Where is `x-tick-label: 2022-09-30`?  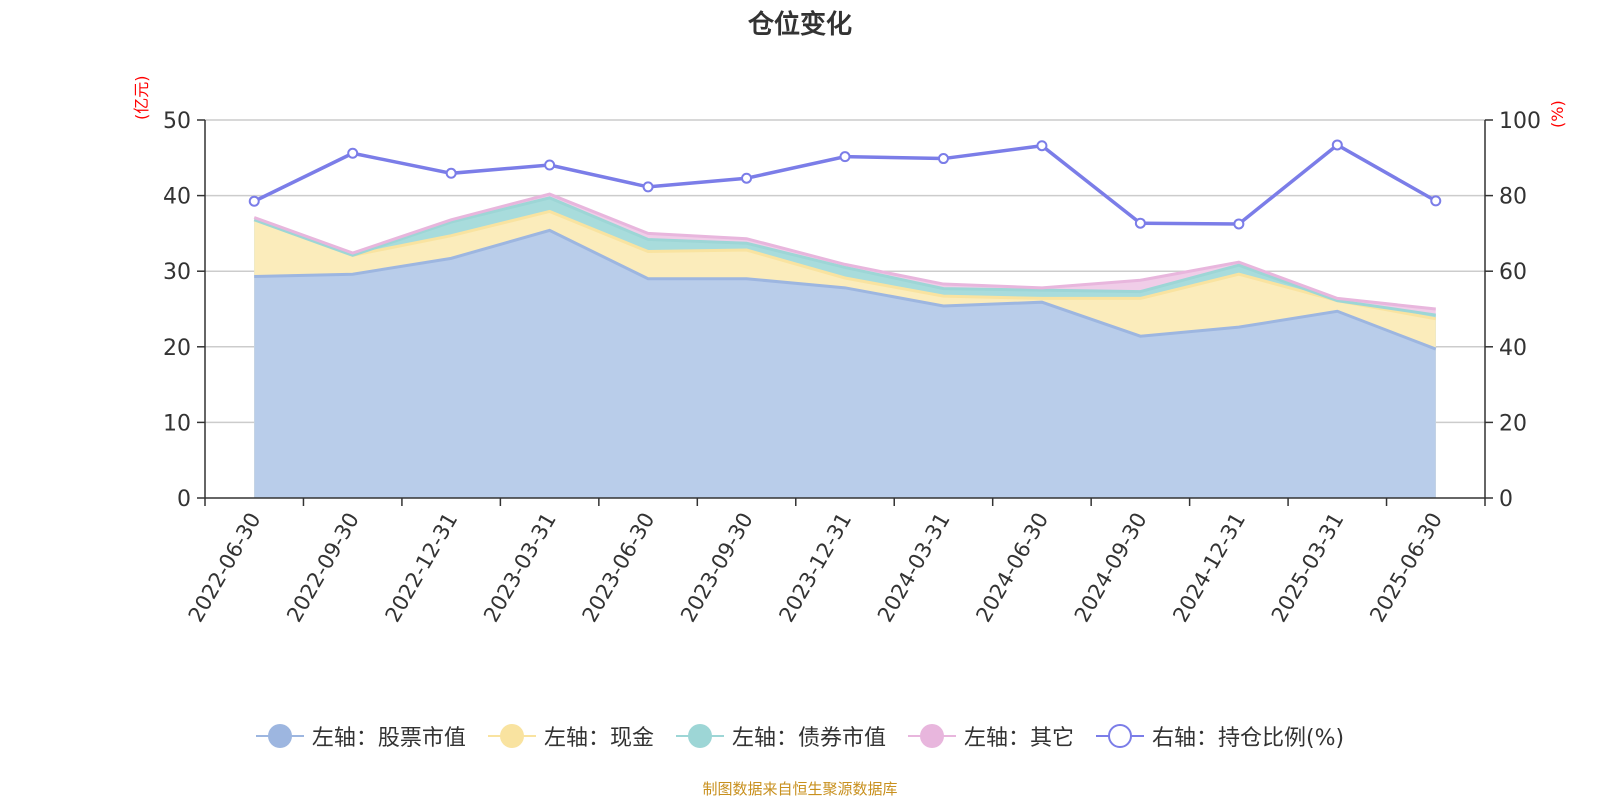
x-tick-label: 2022-09-30 is located at coordinates (323, 568).